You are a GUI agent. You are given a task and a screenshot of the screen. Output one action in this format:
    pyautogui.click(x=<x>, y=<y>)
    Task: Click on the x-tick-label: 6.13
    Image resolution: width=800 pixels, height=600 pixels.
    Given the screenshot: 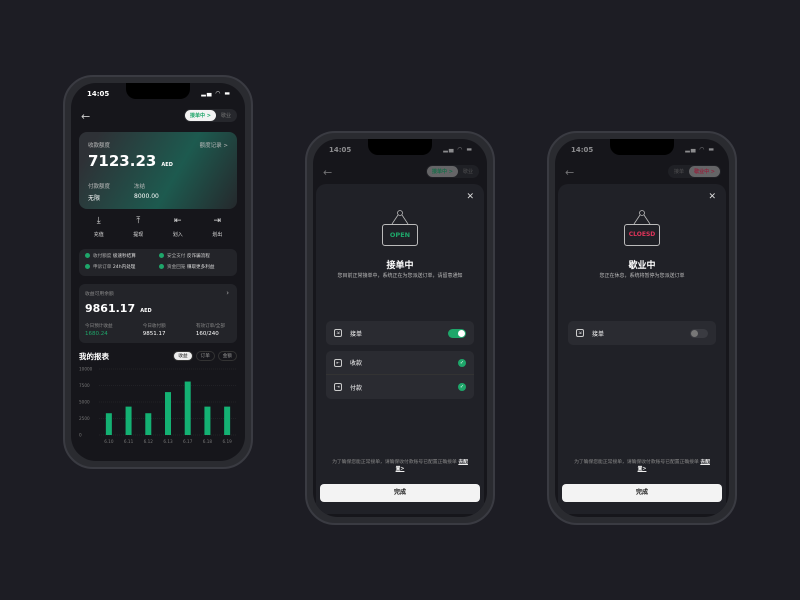 What is the action you would take?
    pyautogui.click(x=168, y=441)
    